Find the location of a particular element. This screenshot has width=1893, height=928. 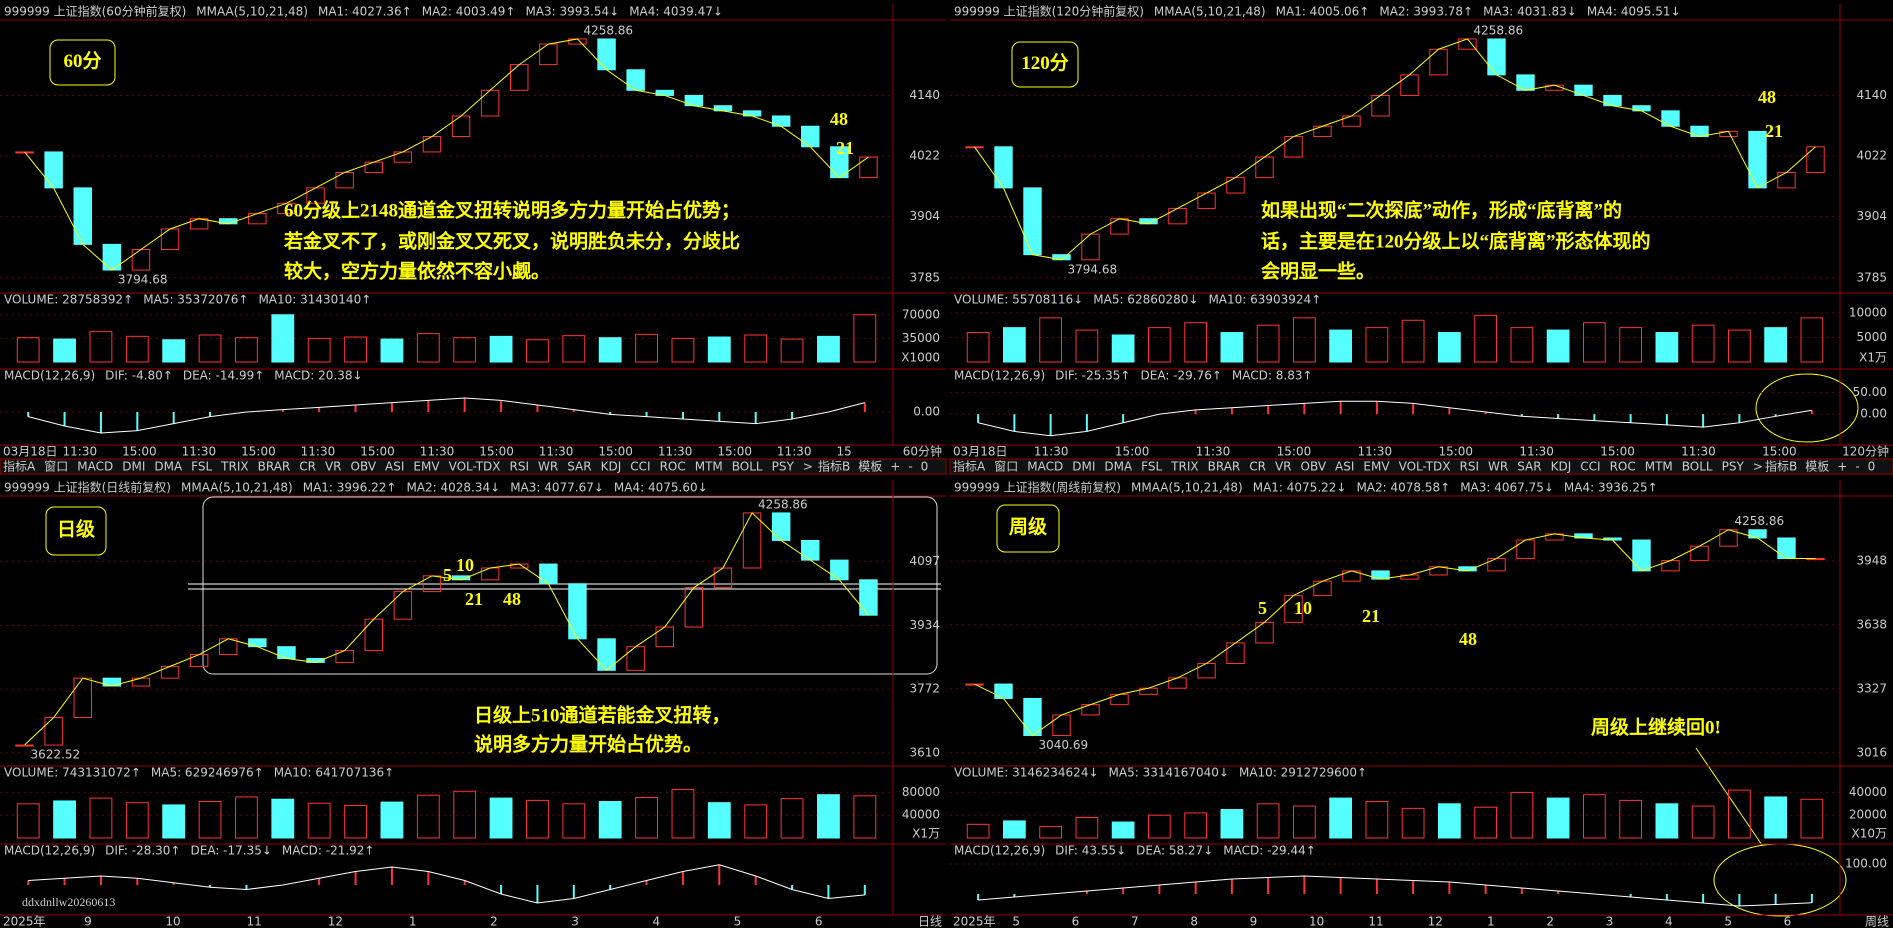

header-text: MA2: 3993.78↑ is located at coordinates (1426, 12).